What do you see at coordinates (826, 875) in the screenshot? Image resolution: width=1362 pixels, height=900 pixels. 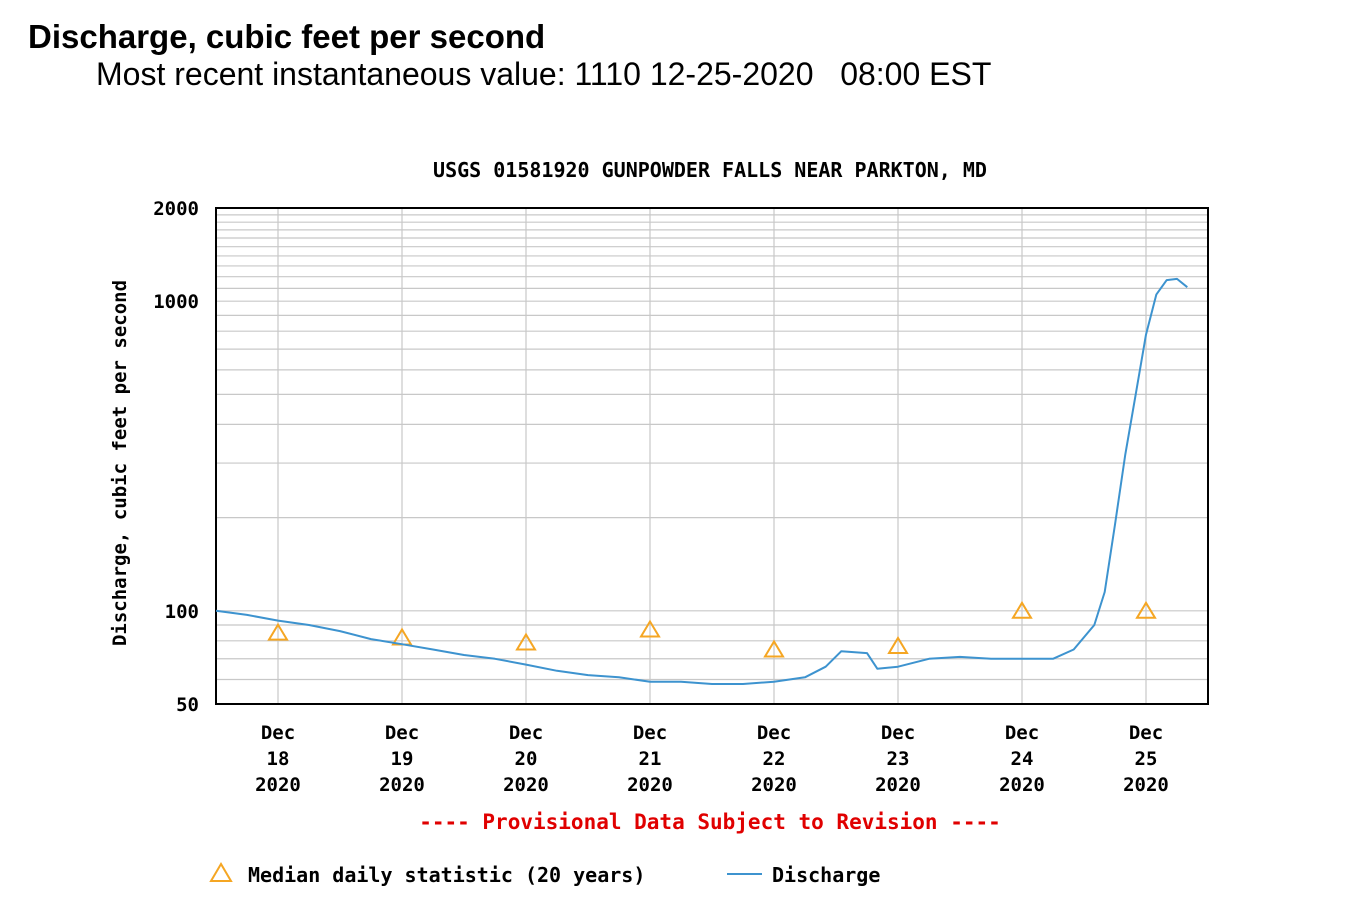 I see `legend-discharge-label: Discharge` at bounding box center [826, 875].